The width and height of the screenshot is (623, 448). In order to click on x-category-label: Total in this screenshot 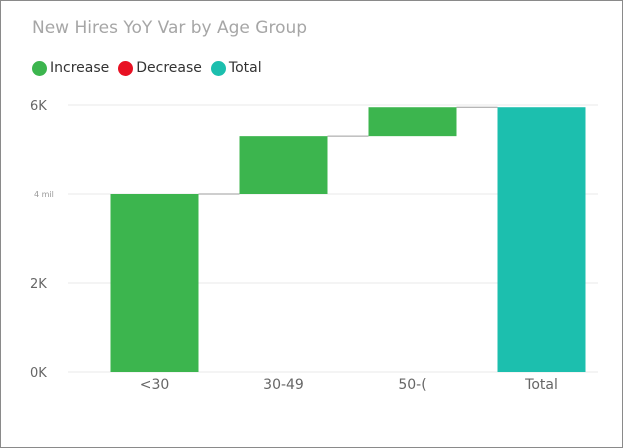, I will do `click(541, 385)`.